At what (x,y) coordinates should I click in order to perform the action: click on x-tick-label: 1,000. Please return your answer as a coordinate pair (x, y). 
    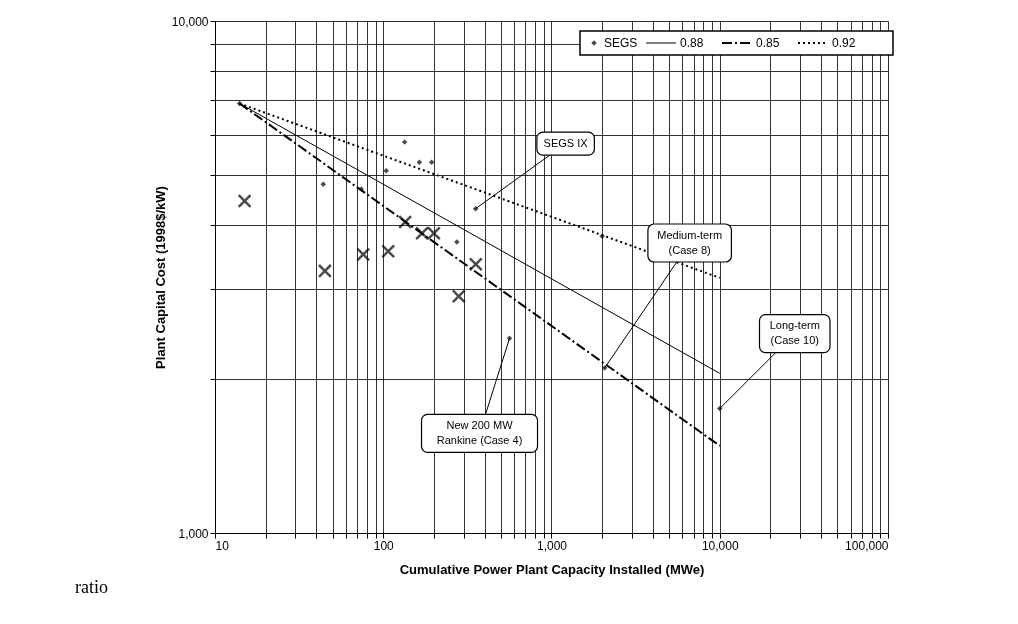
    Looking at the image, I should click on (552, 545).